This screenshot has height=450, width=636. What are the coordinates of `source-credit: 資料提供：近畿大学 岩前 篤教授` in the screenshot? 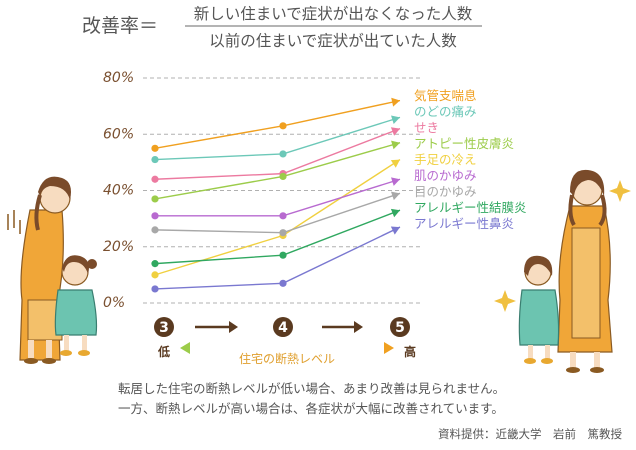 It's located at (530, 434).